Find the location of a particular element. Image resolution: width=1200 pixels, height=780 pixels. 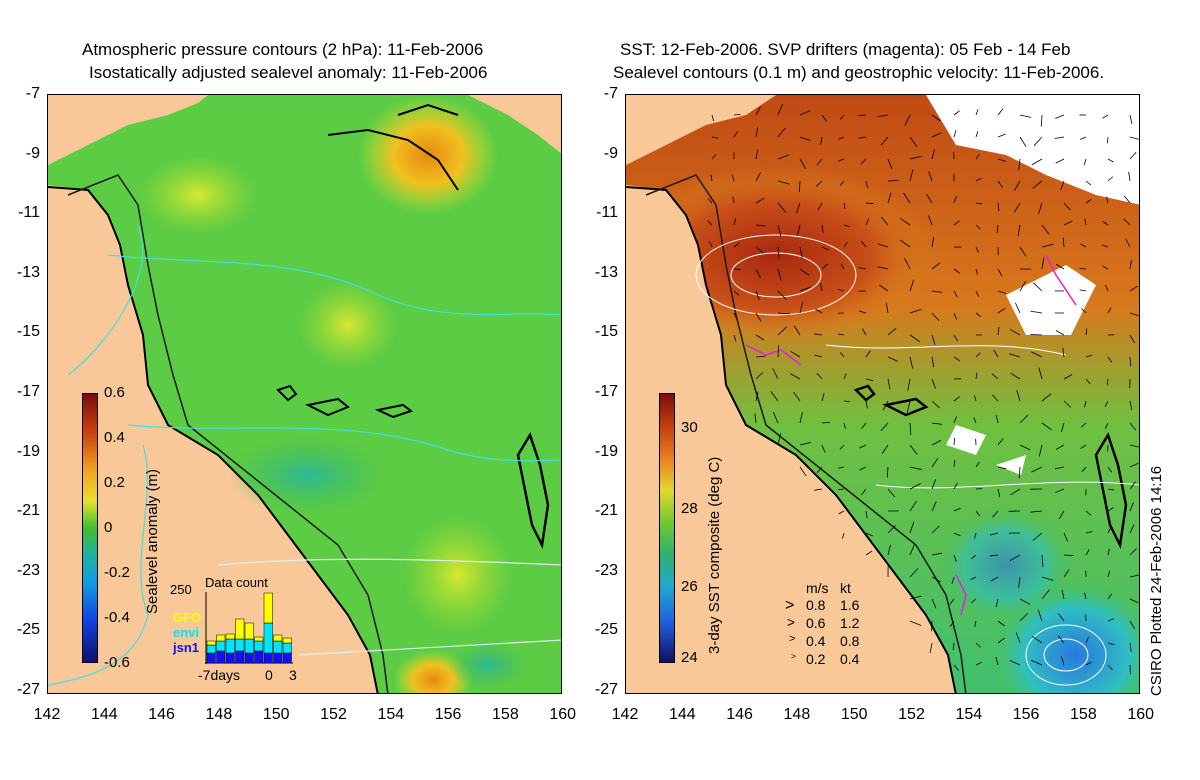

data-count-ymax: 250 is located at coordinates (181, 589).